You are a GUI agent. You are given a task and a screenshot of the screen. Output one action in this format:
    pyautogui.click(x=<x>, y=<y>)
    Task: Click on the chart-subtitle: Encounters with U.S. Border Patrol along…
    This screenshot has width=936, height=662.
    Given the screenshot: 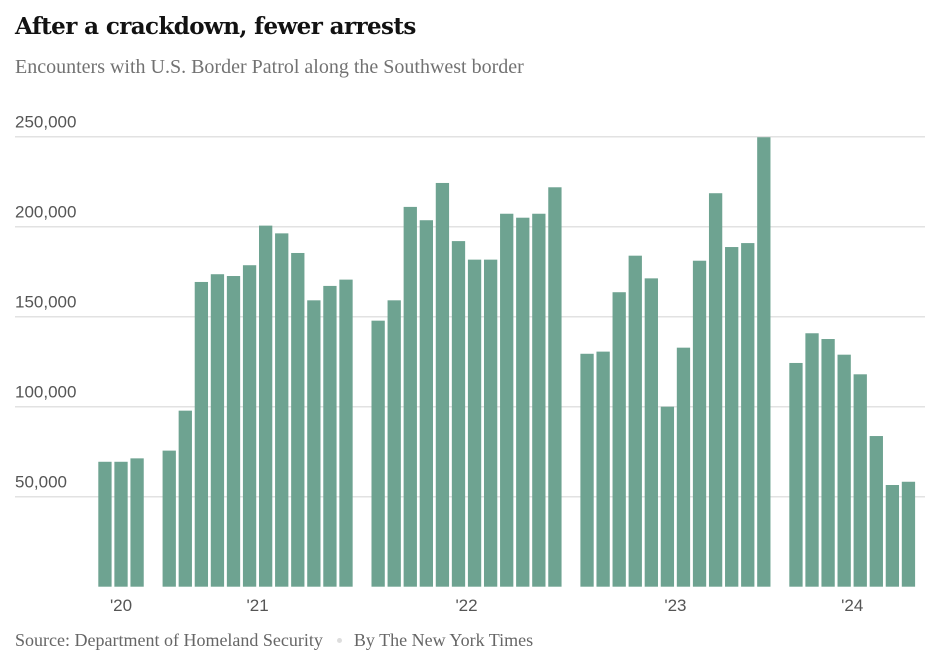 What is the action you would take?
    pyautogui.click(x=269, y=67)
    